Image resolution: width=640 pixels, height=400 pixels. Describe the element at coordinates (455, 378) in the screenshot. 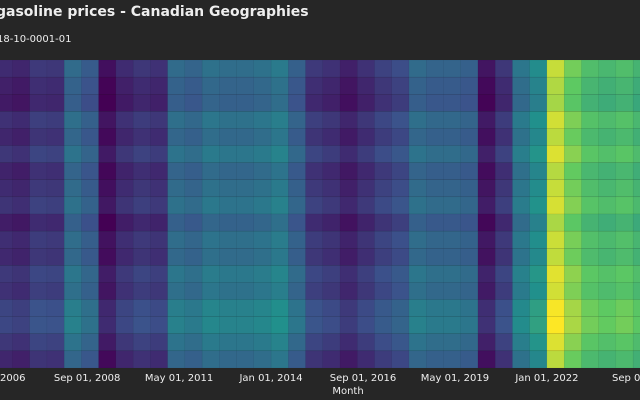

I see `x-tick-label: May 01, 2019` at that location.